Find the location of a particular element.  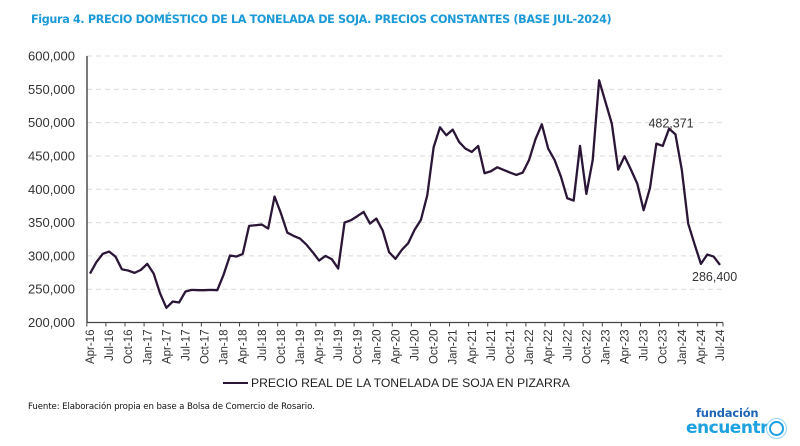

x-tick-label: Jan-23 is located at coordinates (606, 347).